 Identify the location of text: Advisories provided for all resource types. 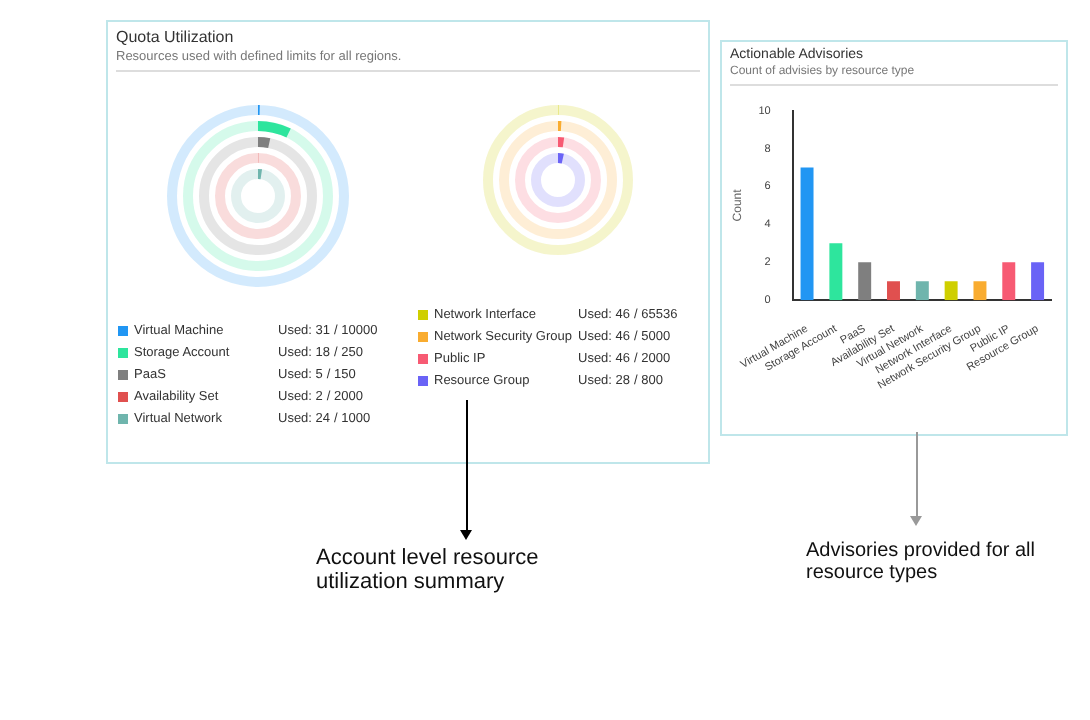
(921, 562).